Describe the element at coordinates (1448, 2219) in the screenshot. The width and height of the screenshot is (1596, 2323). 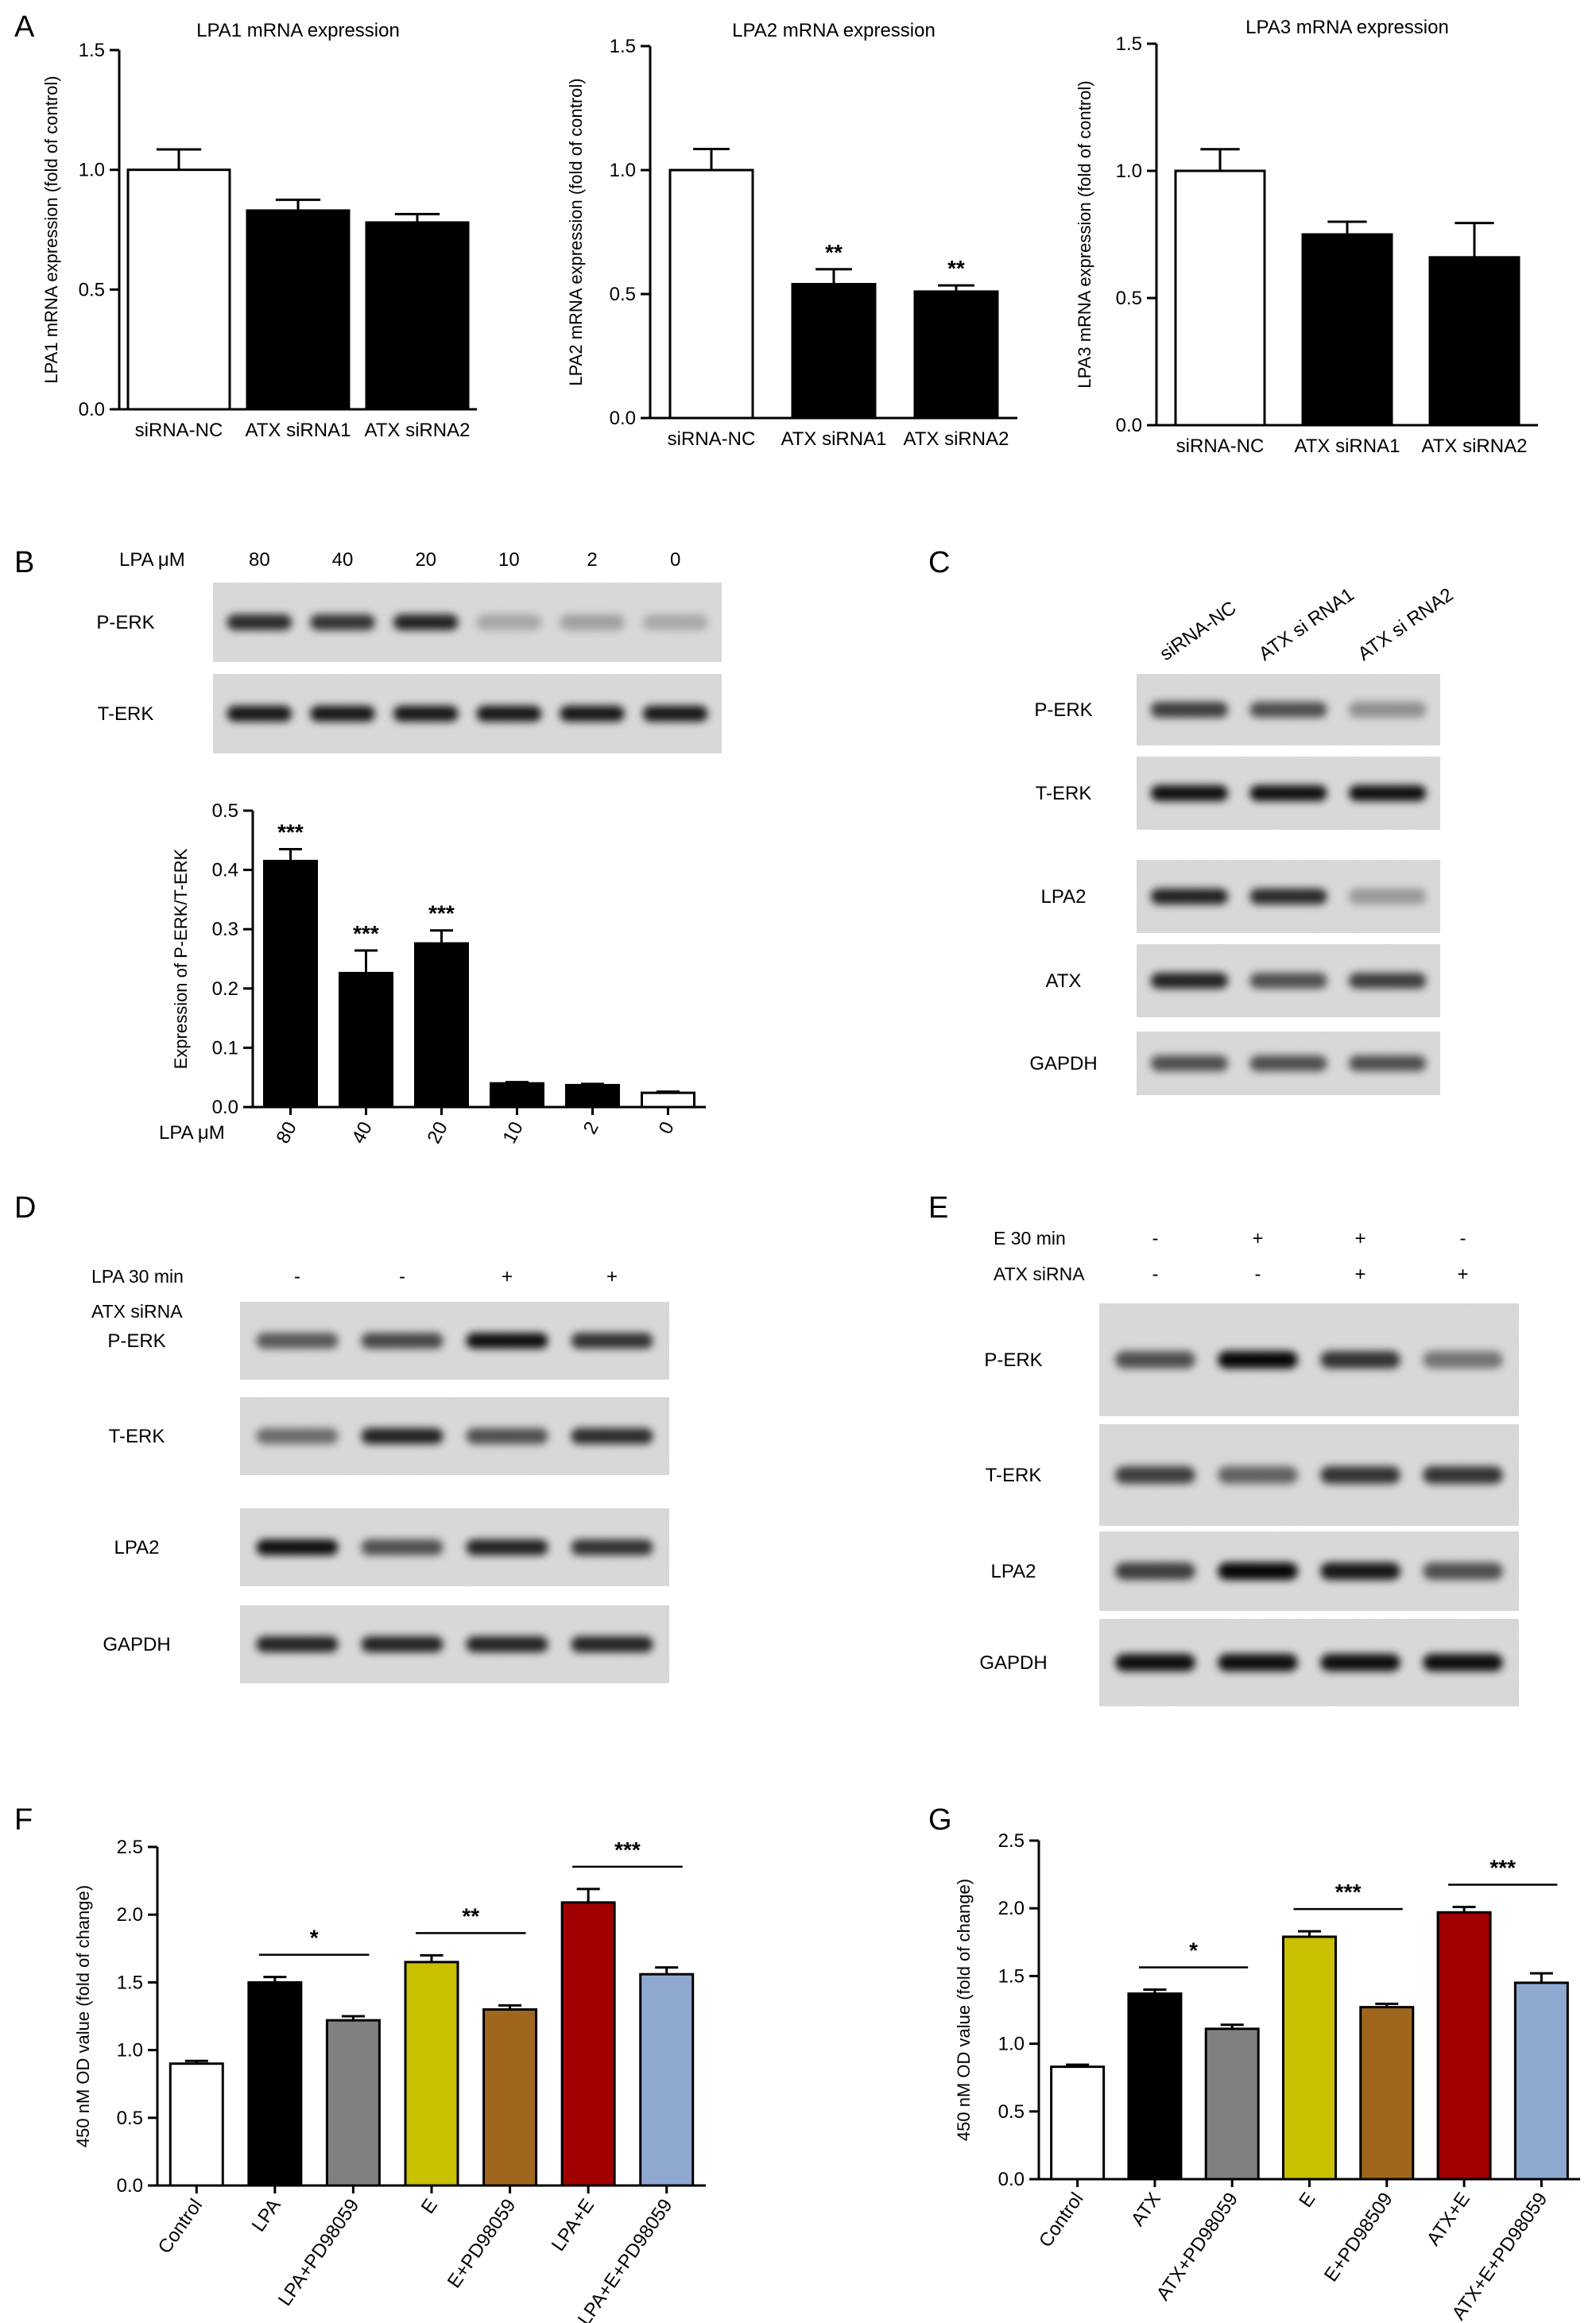
I see `x-tick-label: ATX+E` at that location.